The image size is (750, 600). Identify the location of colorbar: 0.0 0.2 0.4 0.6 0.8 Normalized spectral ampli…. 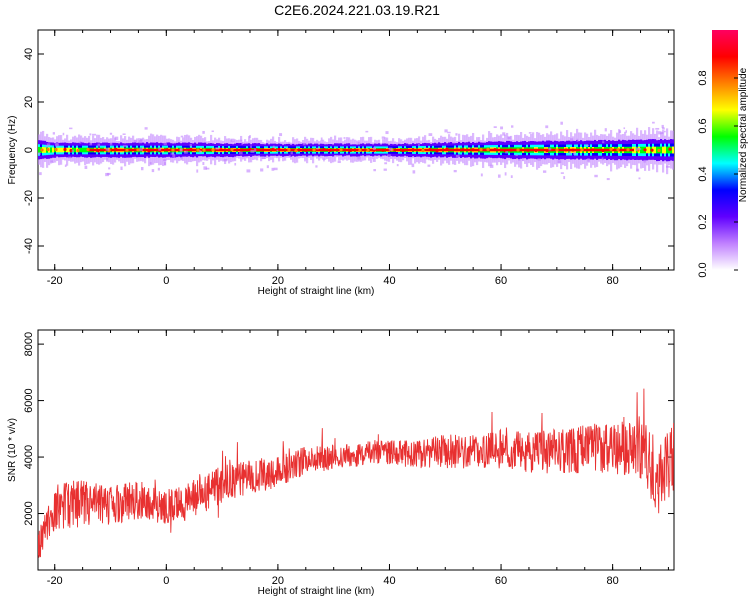
(723, 154).